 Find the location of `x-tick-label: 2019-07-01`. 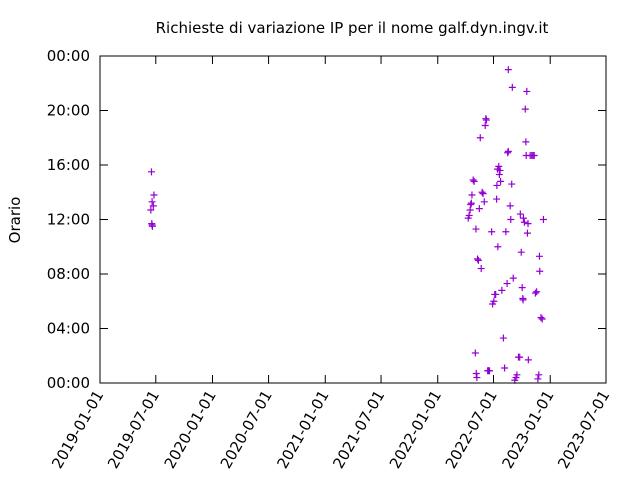

x-tick-label: 2019-07-01 is located at coordinates (133, 429).